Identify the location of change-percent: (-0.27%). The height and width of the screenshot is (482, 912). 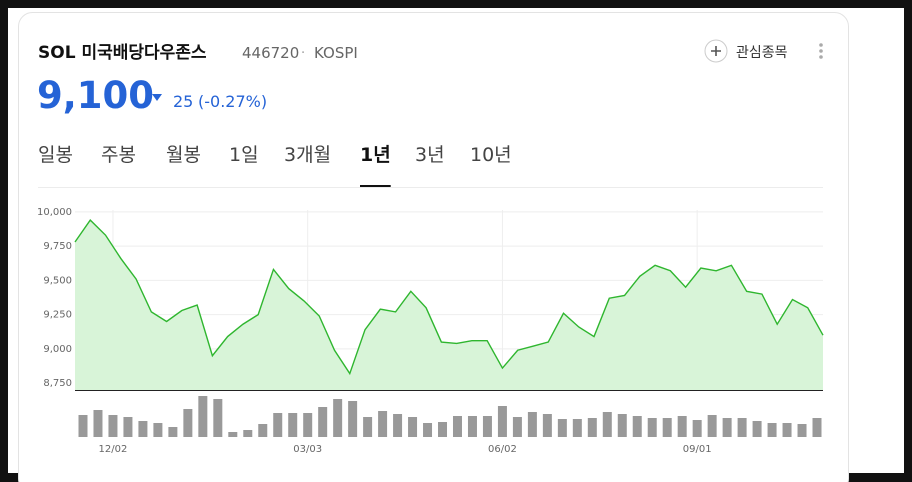
(232, 101).